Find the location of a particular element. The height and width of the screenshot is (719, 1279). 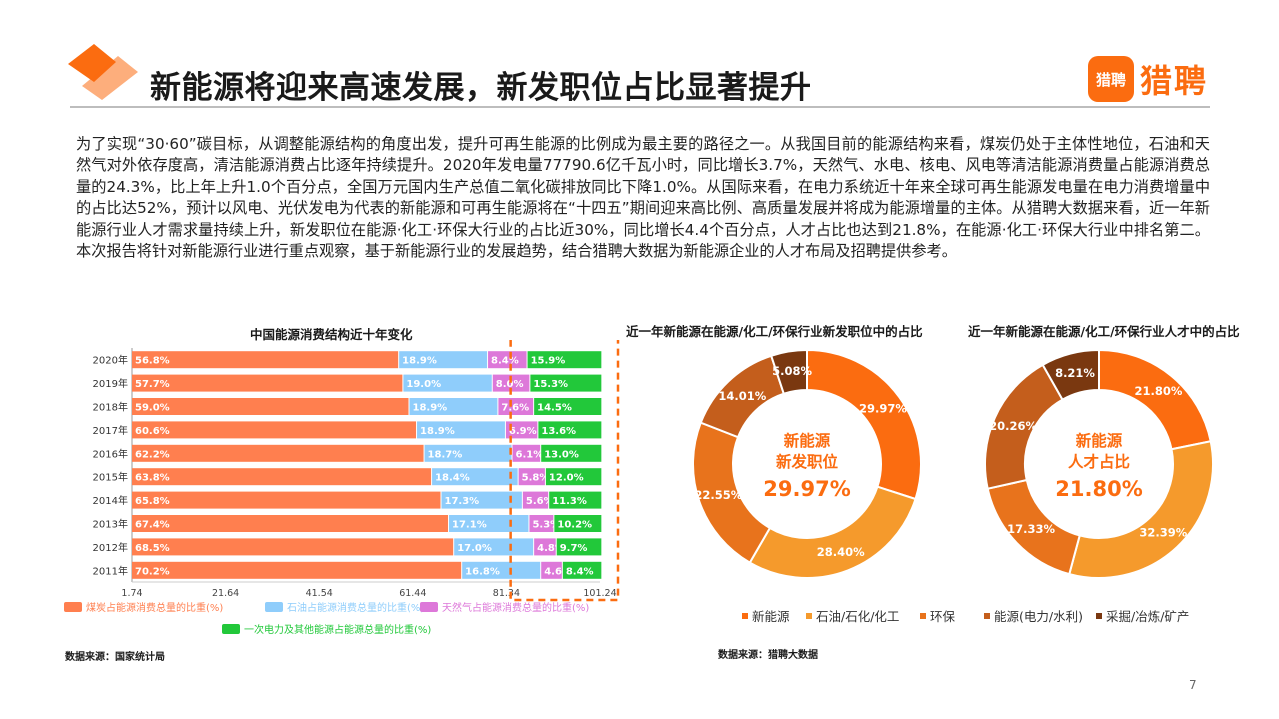

data-label: 6.9% is located at coordinates (523, 431).